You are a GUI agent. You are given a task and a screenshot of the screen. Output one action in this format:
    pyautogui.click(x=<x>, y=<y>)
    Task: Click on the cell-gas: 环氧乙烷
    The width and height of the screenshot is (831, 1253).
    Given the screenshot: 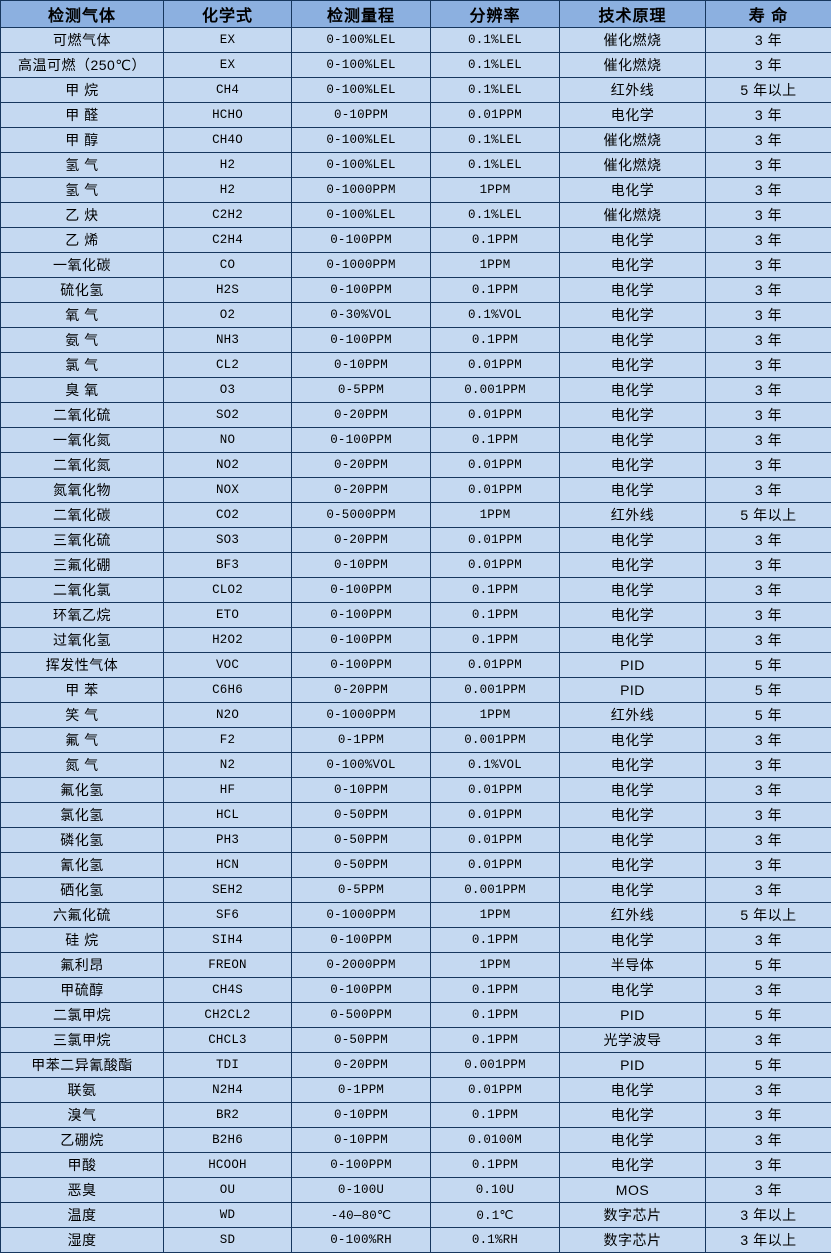 What is the action you would take?
    pyautogui.click(x=82, y=615)
    